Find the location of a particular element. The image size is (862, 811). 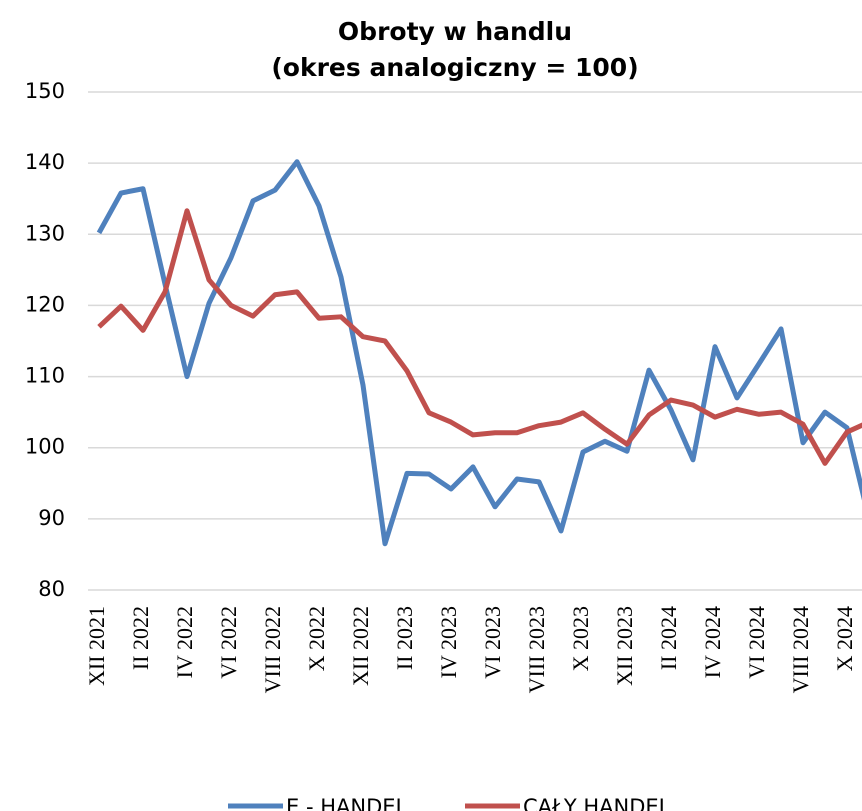

y-tick-label: 130 is located at coordinates (45, 233).